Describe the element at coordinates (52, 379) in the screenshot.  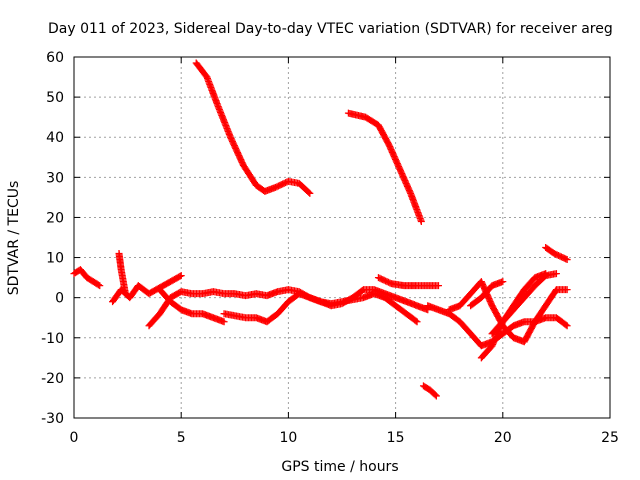
I see `y-tick-label: -20` at that location.